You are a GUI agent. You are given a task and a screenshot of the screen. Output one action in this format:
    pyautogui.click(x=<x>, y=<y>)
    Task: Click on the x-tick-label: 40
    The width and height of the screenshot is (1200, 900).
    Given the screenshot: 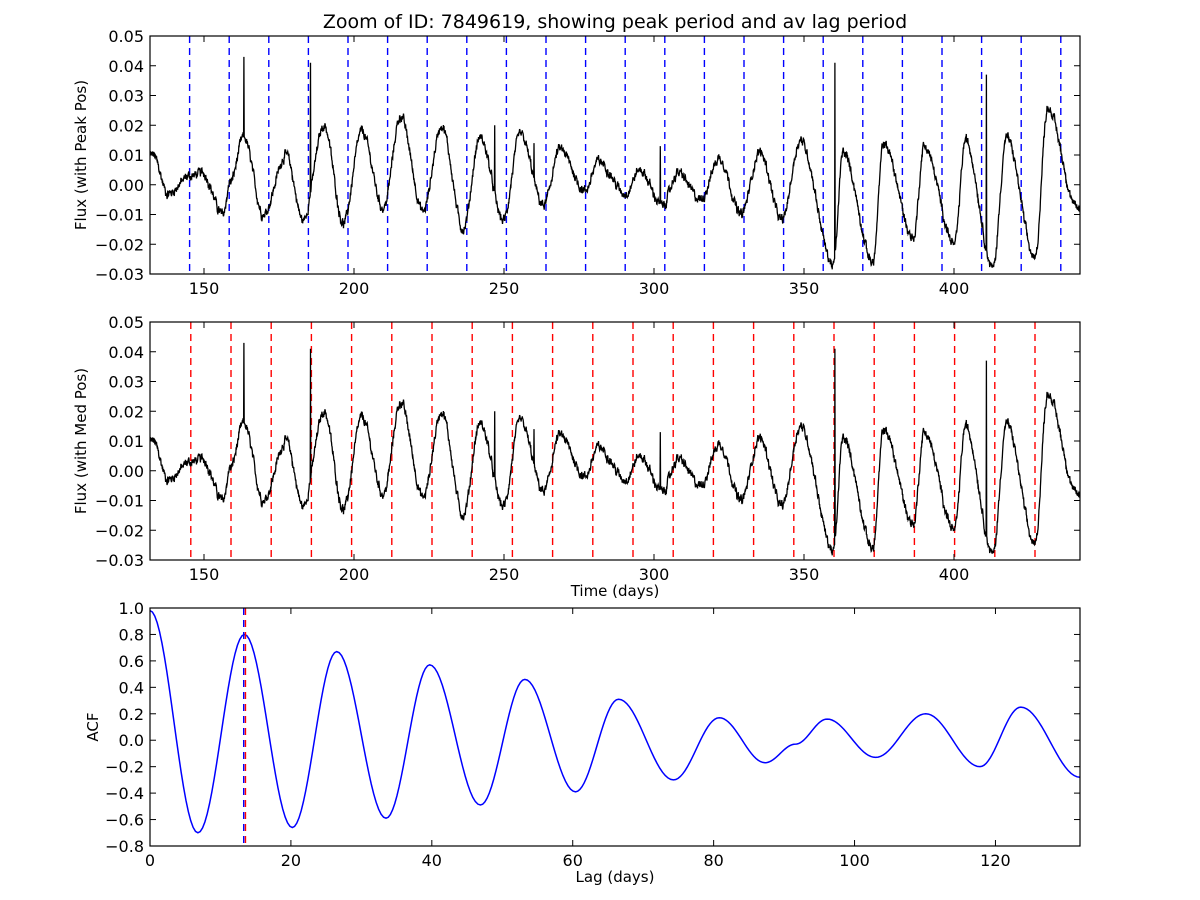 What is the action you would take?
    pyautogui.click(x=432, y=860)
    